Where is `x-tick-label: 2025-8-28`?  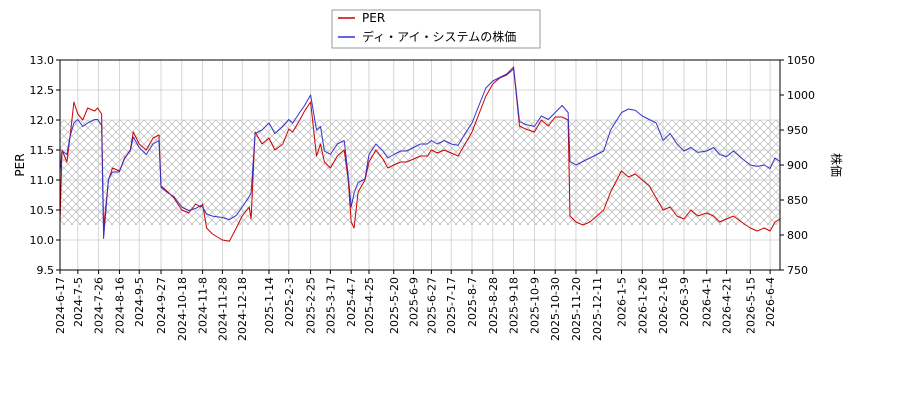 x-tick-label: 2025-8-28 is located at coordinates (493, 305).